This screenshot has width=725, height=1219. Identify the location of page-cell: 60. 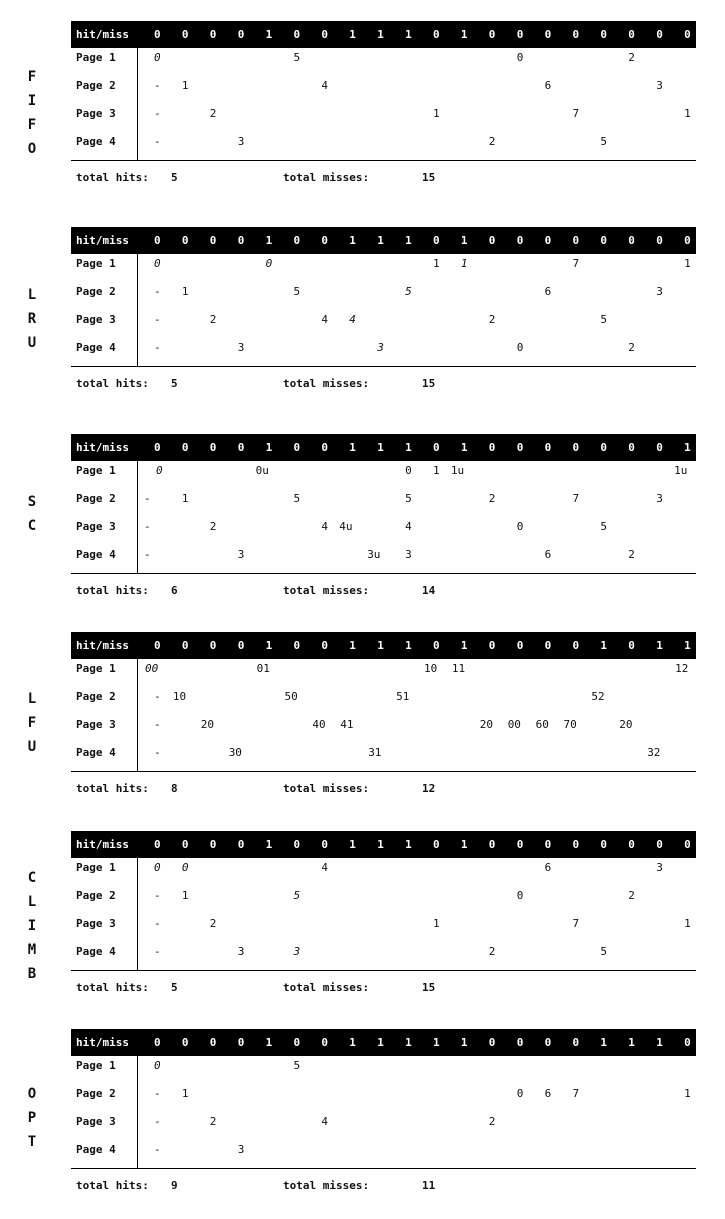
(542, 724).